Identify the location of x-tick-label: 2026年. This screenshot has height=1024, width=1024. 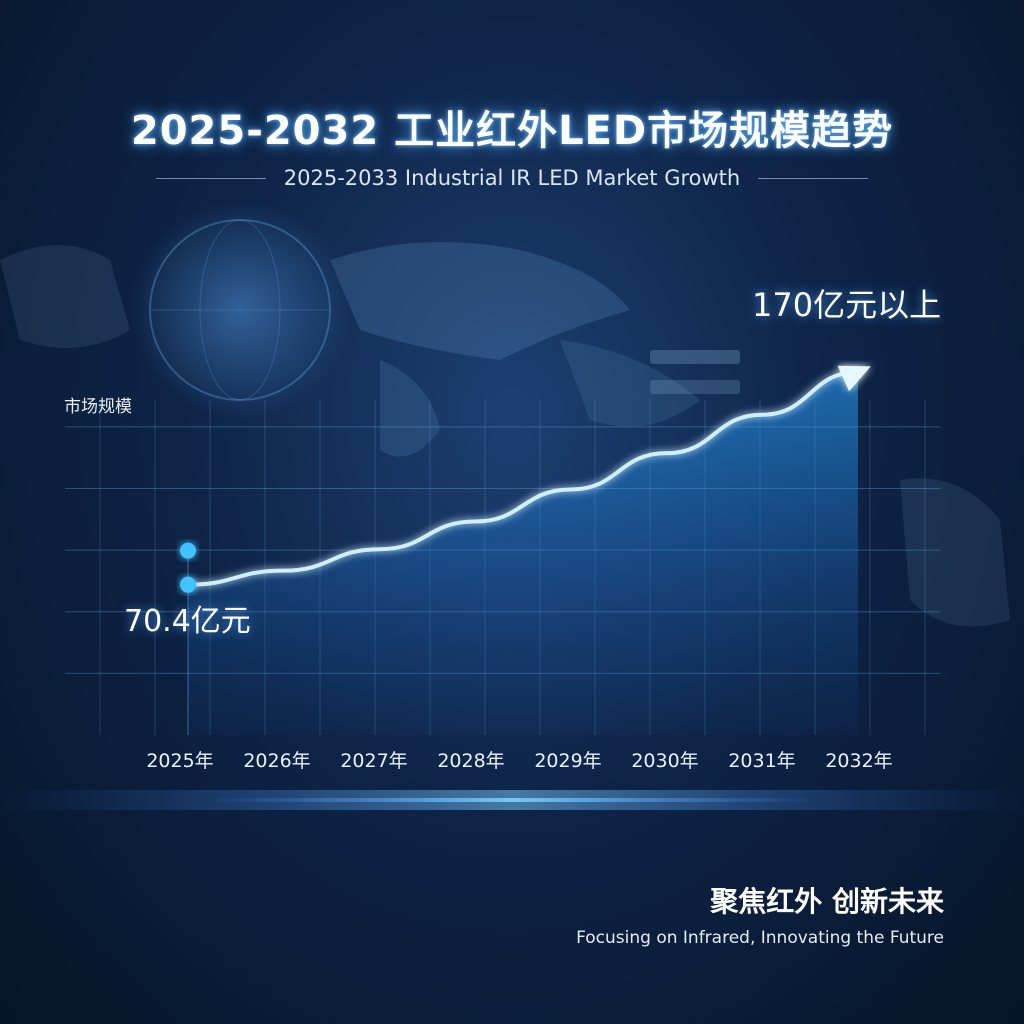
(276, 761).